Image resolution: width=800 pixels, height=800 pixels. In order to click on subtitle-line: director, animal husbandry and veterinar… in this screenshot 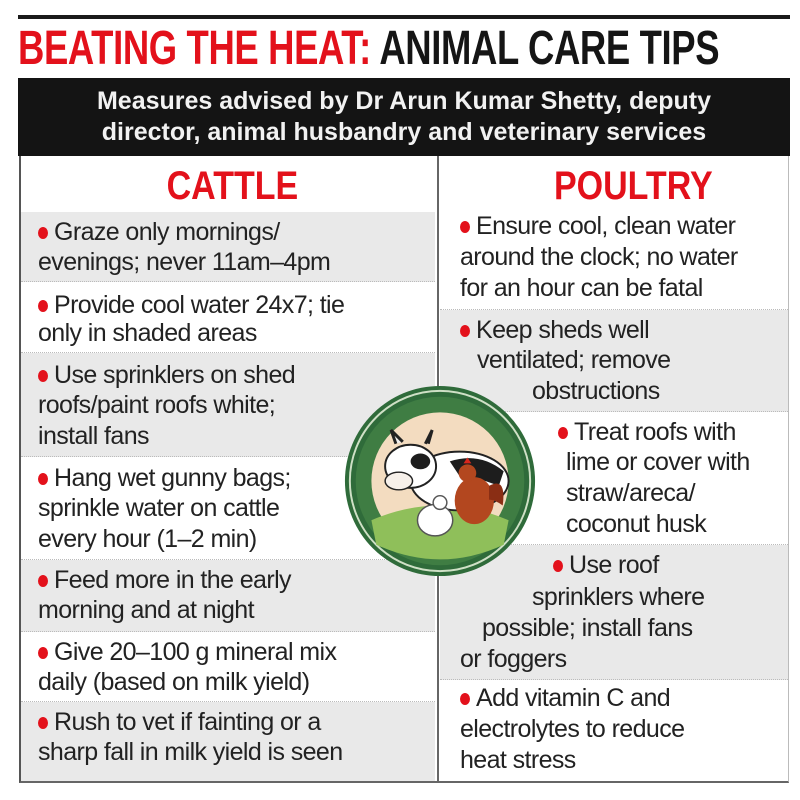, I will do `click(404, 132)`.